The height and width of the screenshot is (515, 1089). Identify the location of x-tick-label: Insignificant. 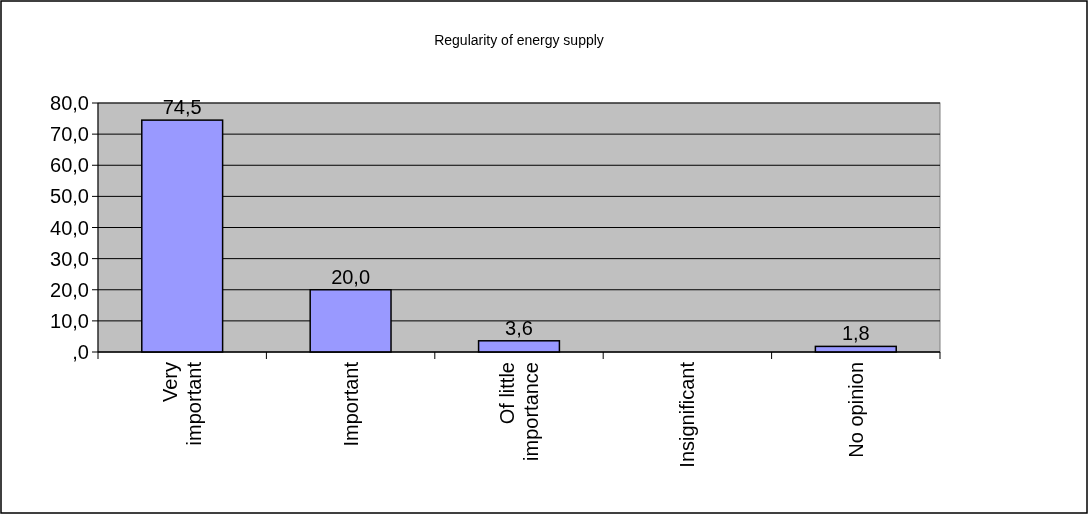
(687, 414).